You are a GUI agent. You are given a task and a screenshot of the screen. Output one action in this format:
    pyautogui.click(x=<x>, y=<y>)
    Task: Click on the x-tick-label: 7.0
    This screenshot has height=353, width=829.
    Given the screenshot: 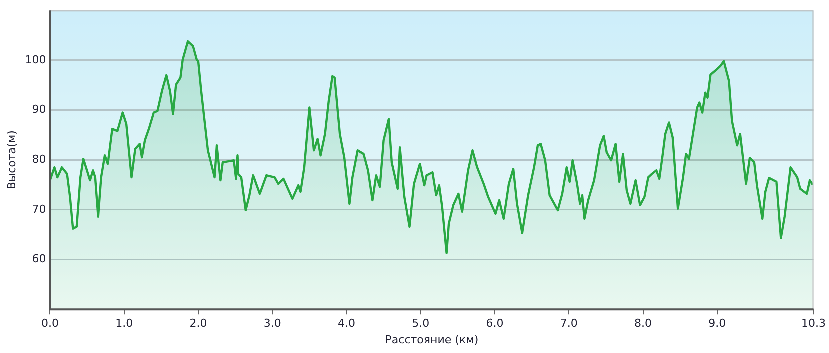 What is the action you would take?
    pyautogui.click(x=569, y=323)
    